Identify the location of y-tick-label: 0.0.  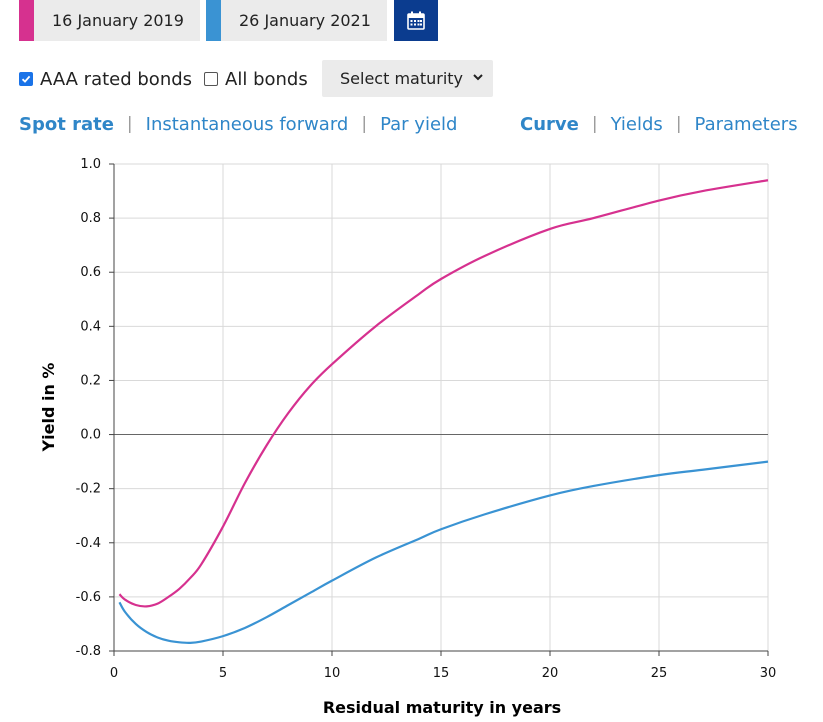
(90, 435).